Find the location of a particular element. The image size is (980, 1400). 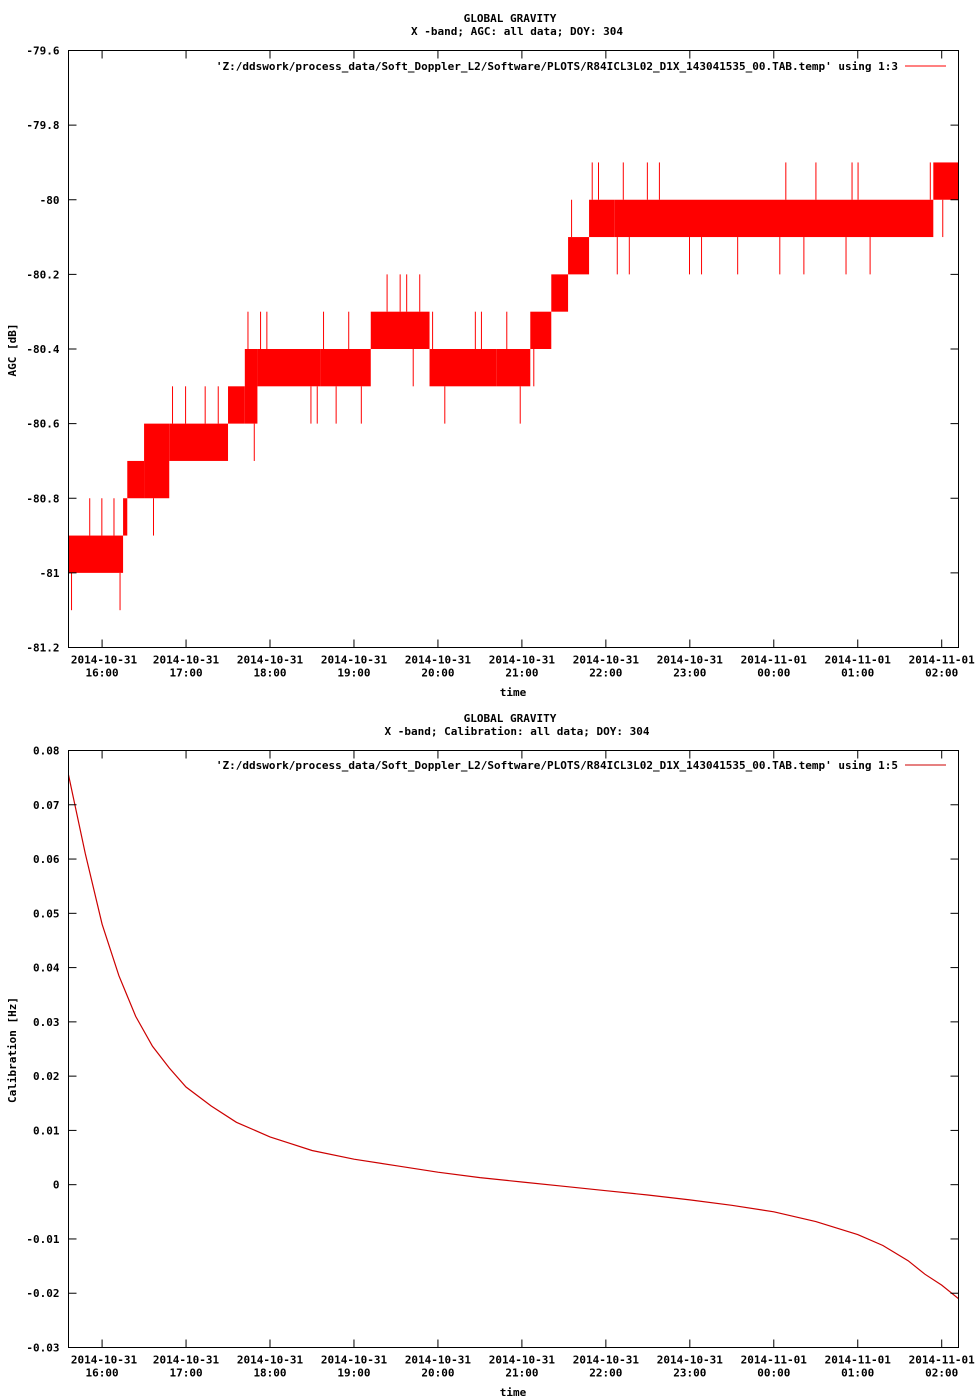

calibration-chart-xtick-time: 02:00 is located at coordinates (941, 1373).